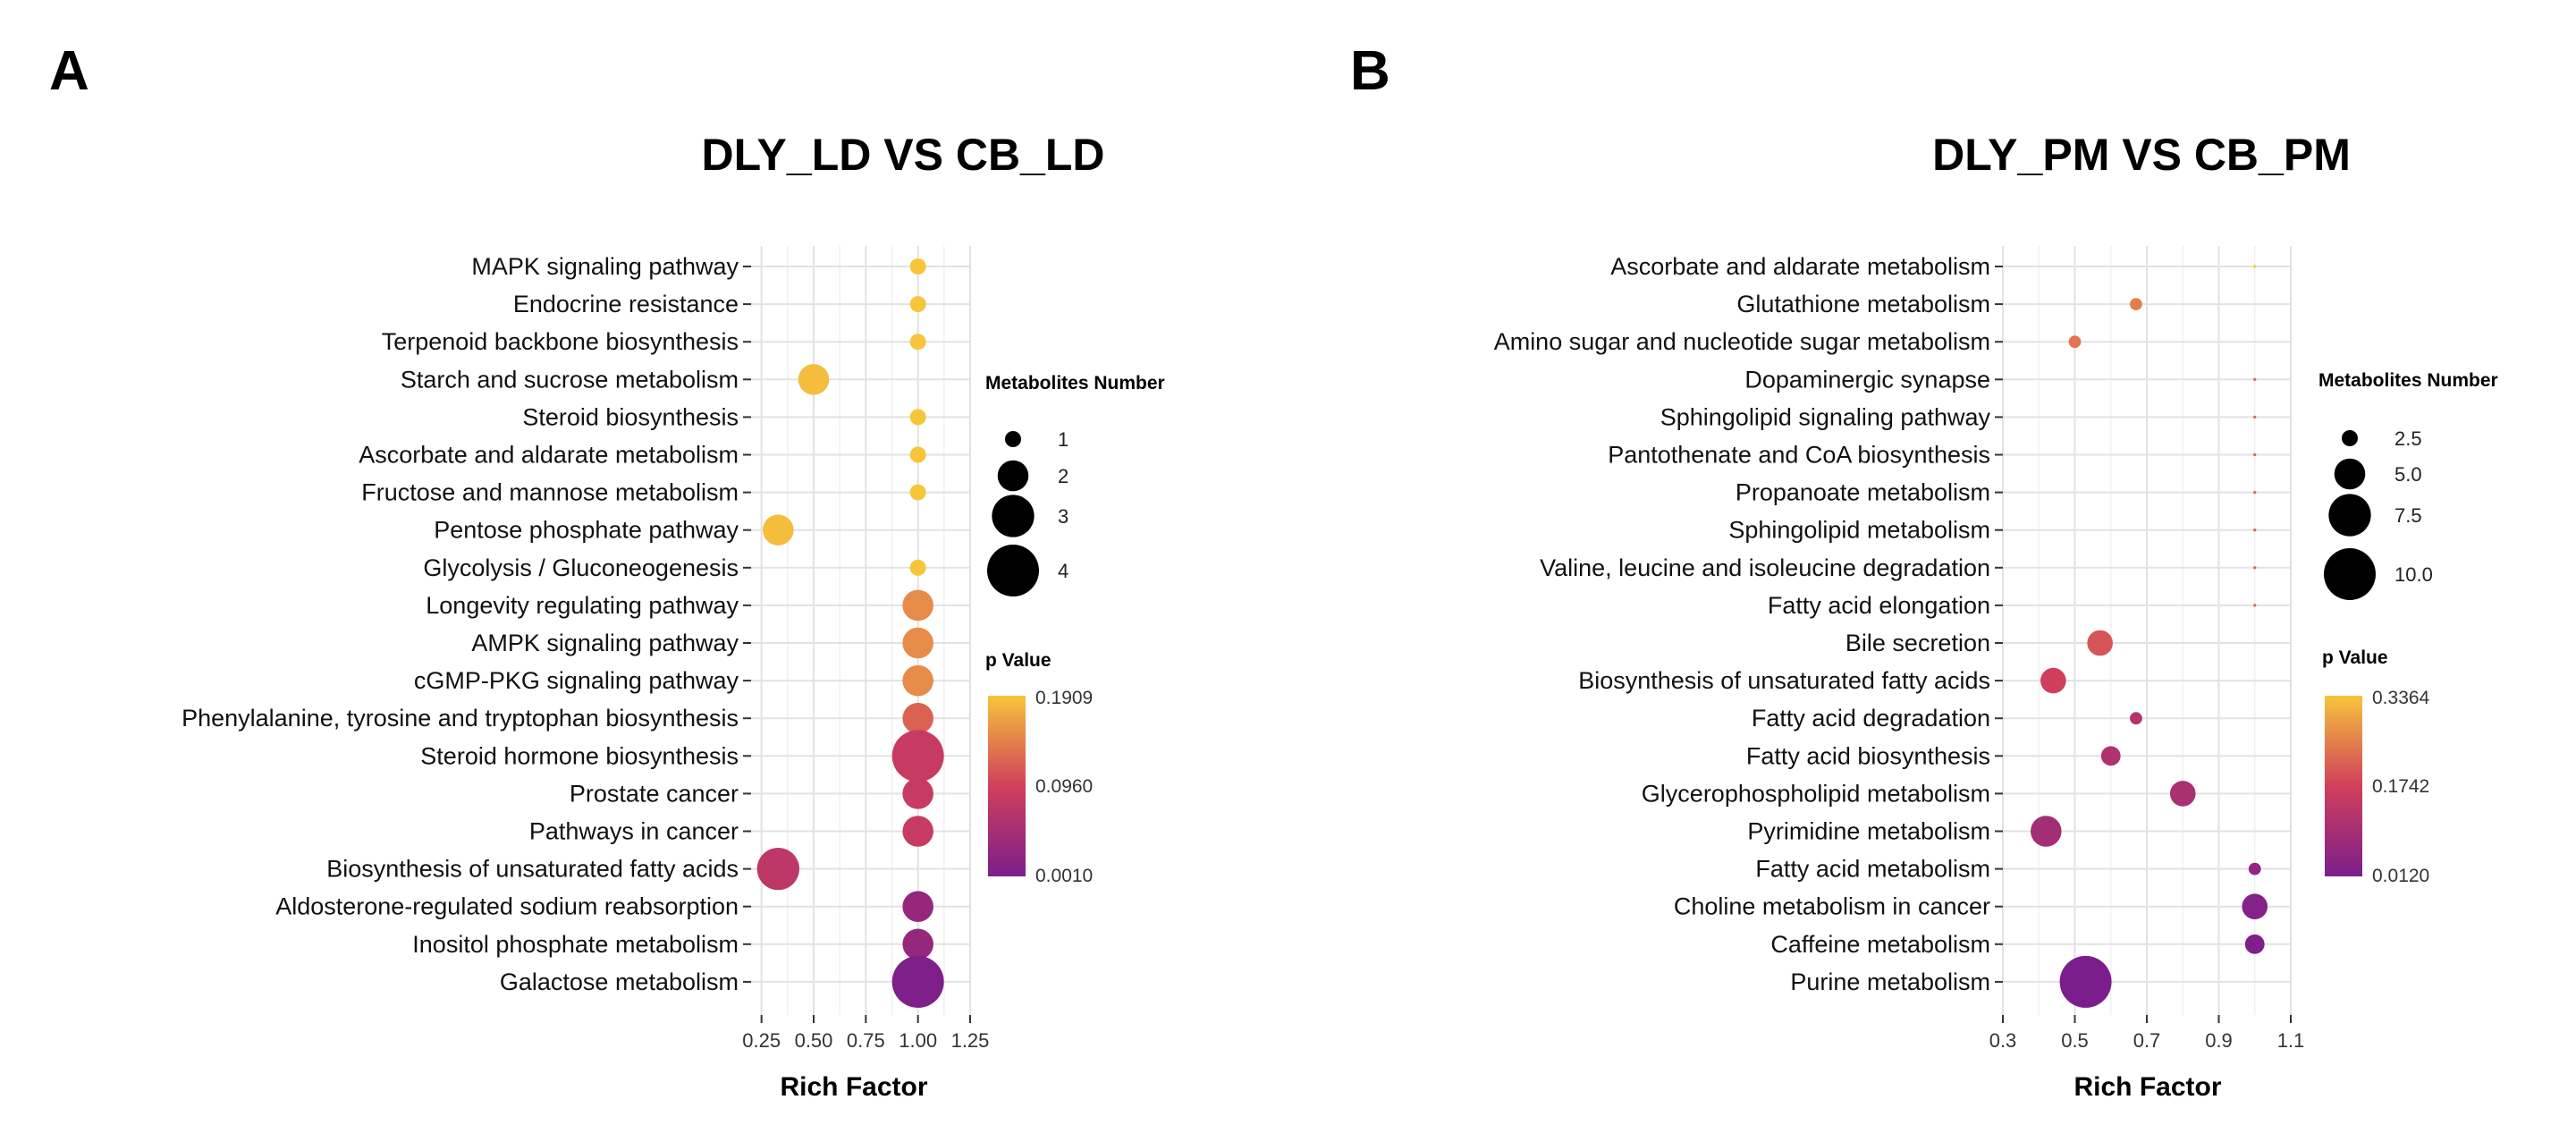  Describe the element at coordinates (1063, 516) in the screenshot. I see `size-legend-label: 3` at that location.